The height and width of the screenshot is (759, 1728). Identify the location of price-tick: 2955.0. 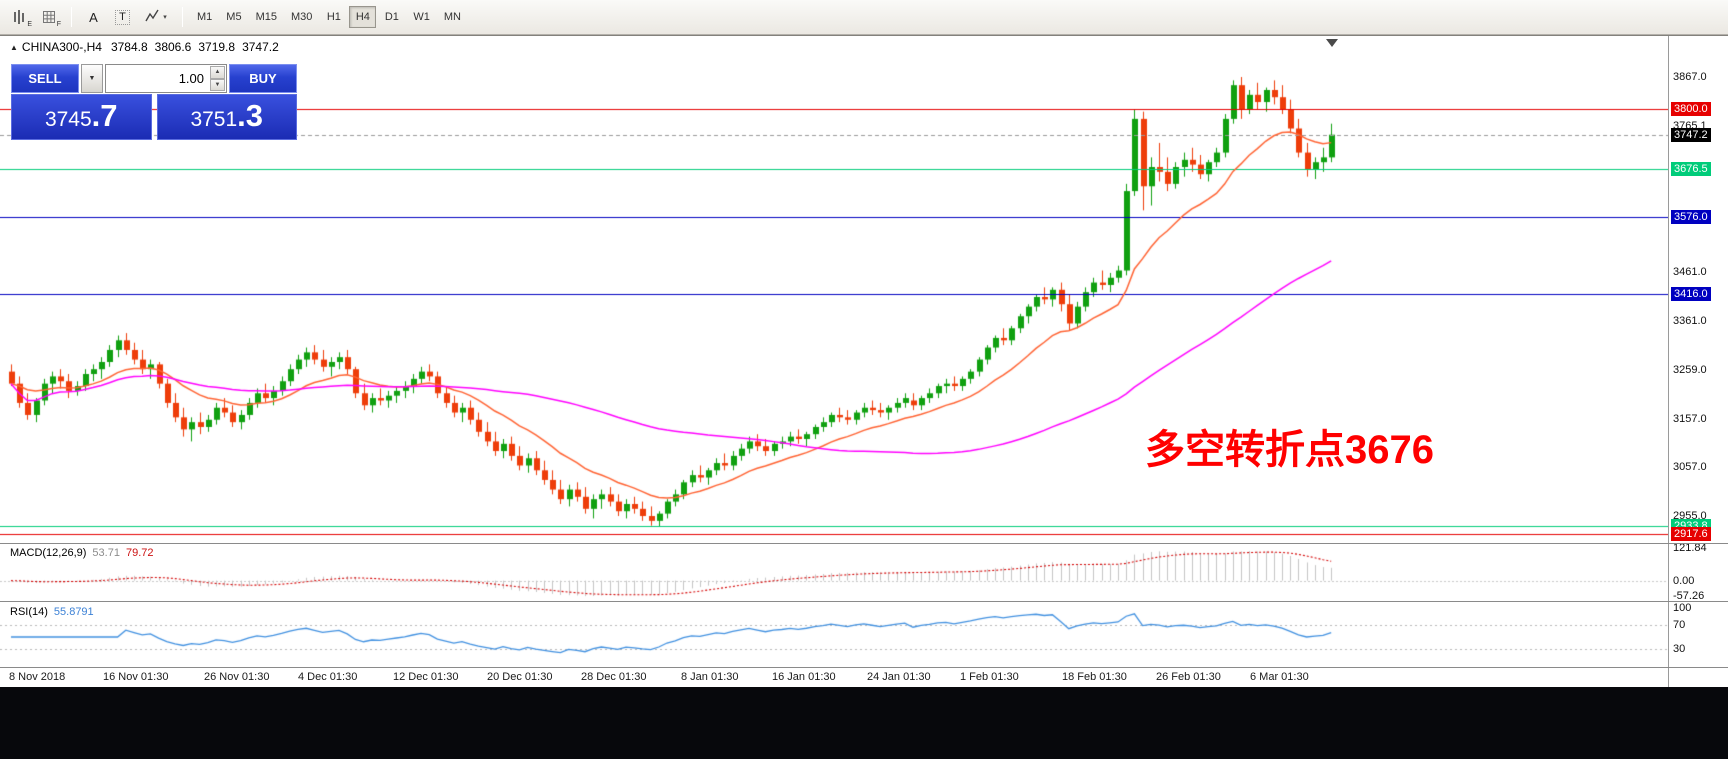
(1690, 516).